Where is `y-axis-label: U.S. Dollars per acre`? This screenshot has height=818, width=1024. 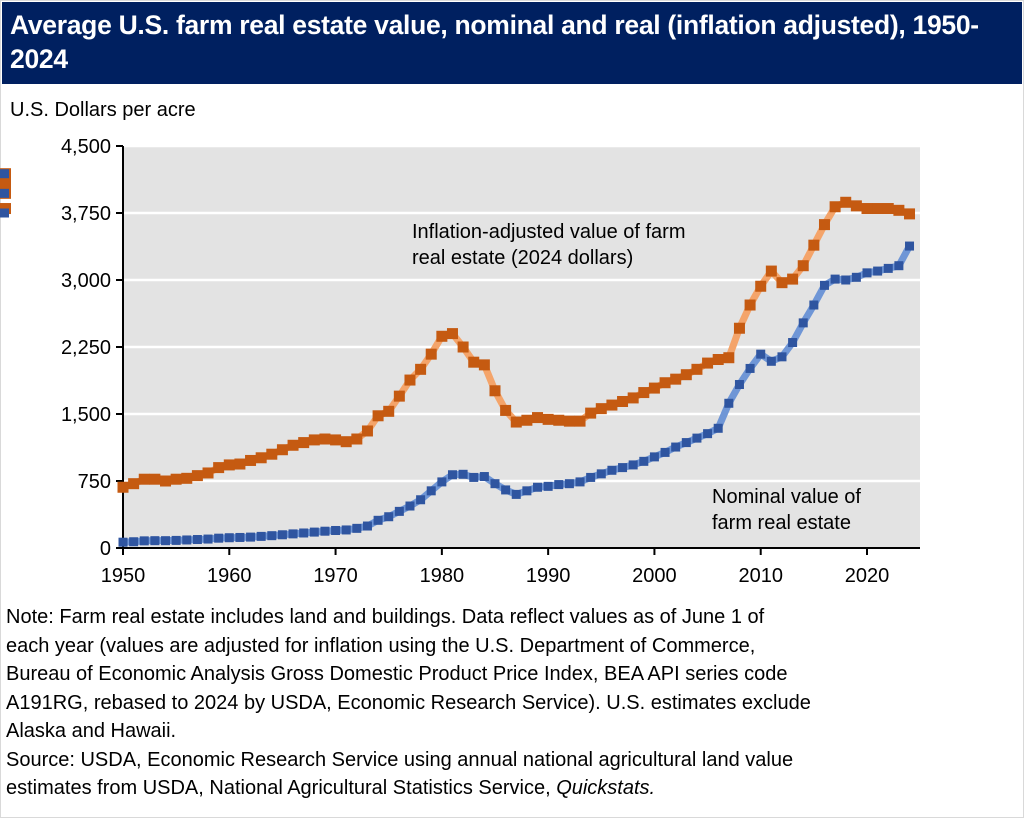
y-axis-label: U.S. Dollars per acre is located at coordinates (103, 110).